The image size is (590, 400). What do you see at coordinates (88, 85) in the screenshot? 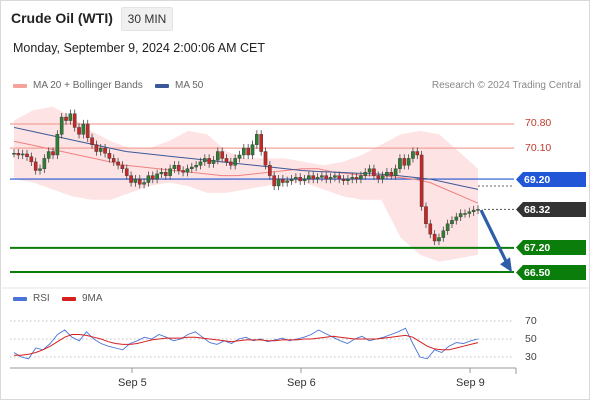
I see `legend-bollinger-label: MA 20 + Bollinger Bands` at bounding box center [88, 85].